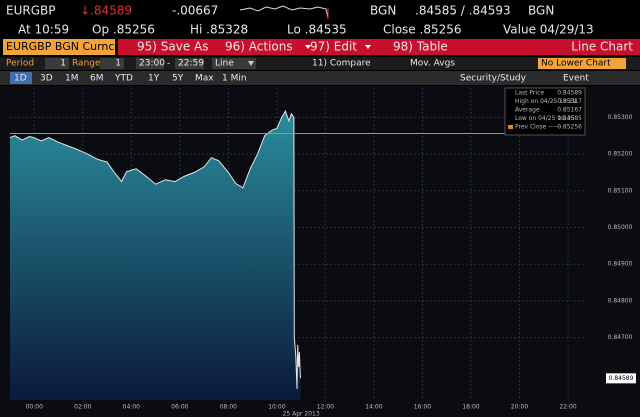 Image resolution: width=640 pixels, height=417 pixels. I want to click on ticker: EURGBP, so click(30, 11).